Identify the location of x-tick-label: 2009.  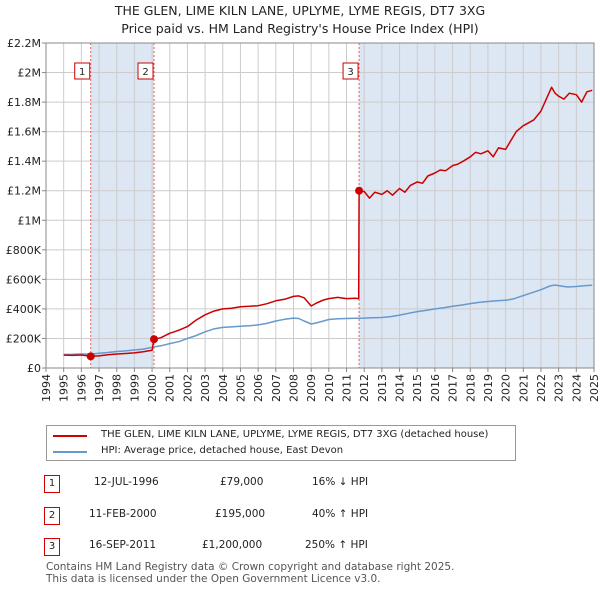
(311, 388).